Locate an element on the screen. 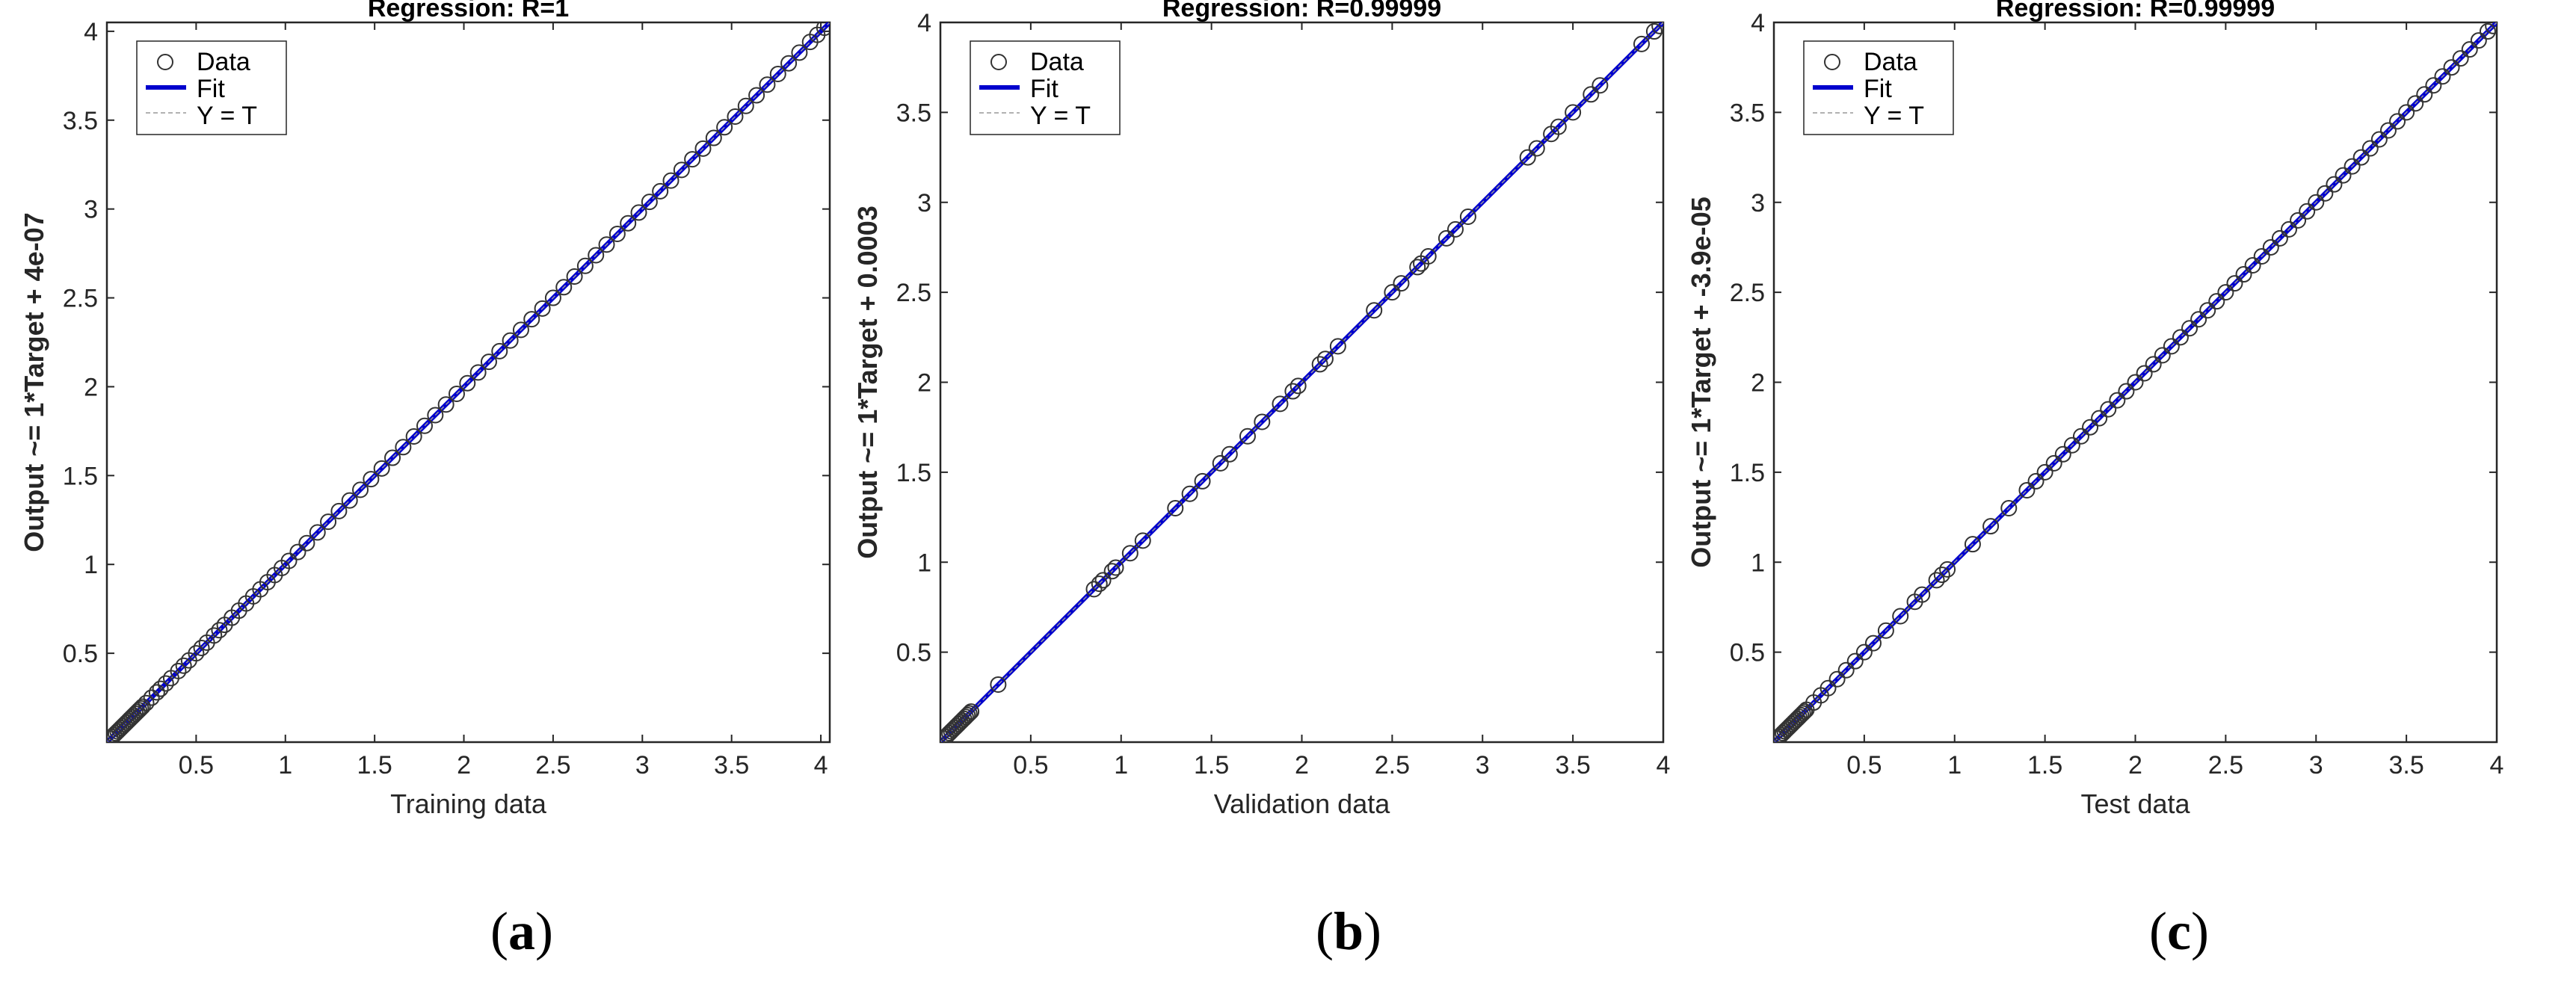 Image resolution: width=2576 pixels, height=991 pixels. legend-label: Data is located at coordinates (1890, 62).